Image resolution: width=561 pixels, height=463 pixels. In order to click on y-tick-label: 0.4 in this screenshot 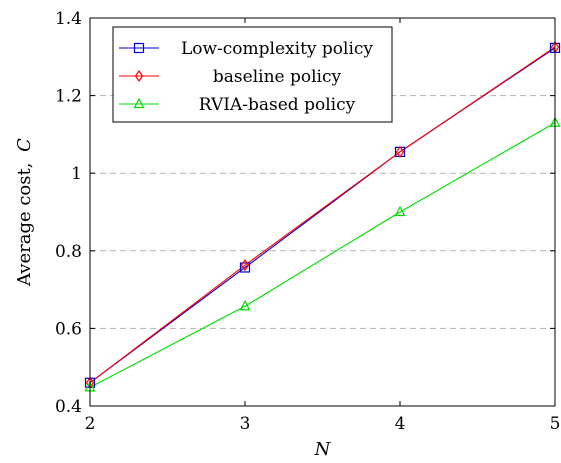, I will do `click(68, 407)`.